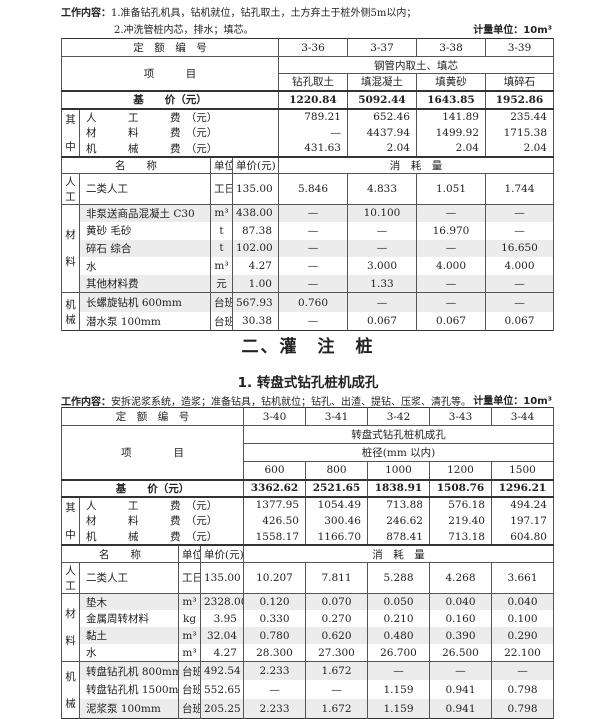 Image resolution: width=616 pixels, height=719 pixels. What do you see at coordinates (519, 266) in the screenshot?
I see `consumption-value: 4.000` at bounding box center [519, 266].